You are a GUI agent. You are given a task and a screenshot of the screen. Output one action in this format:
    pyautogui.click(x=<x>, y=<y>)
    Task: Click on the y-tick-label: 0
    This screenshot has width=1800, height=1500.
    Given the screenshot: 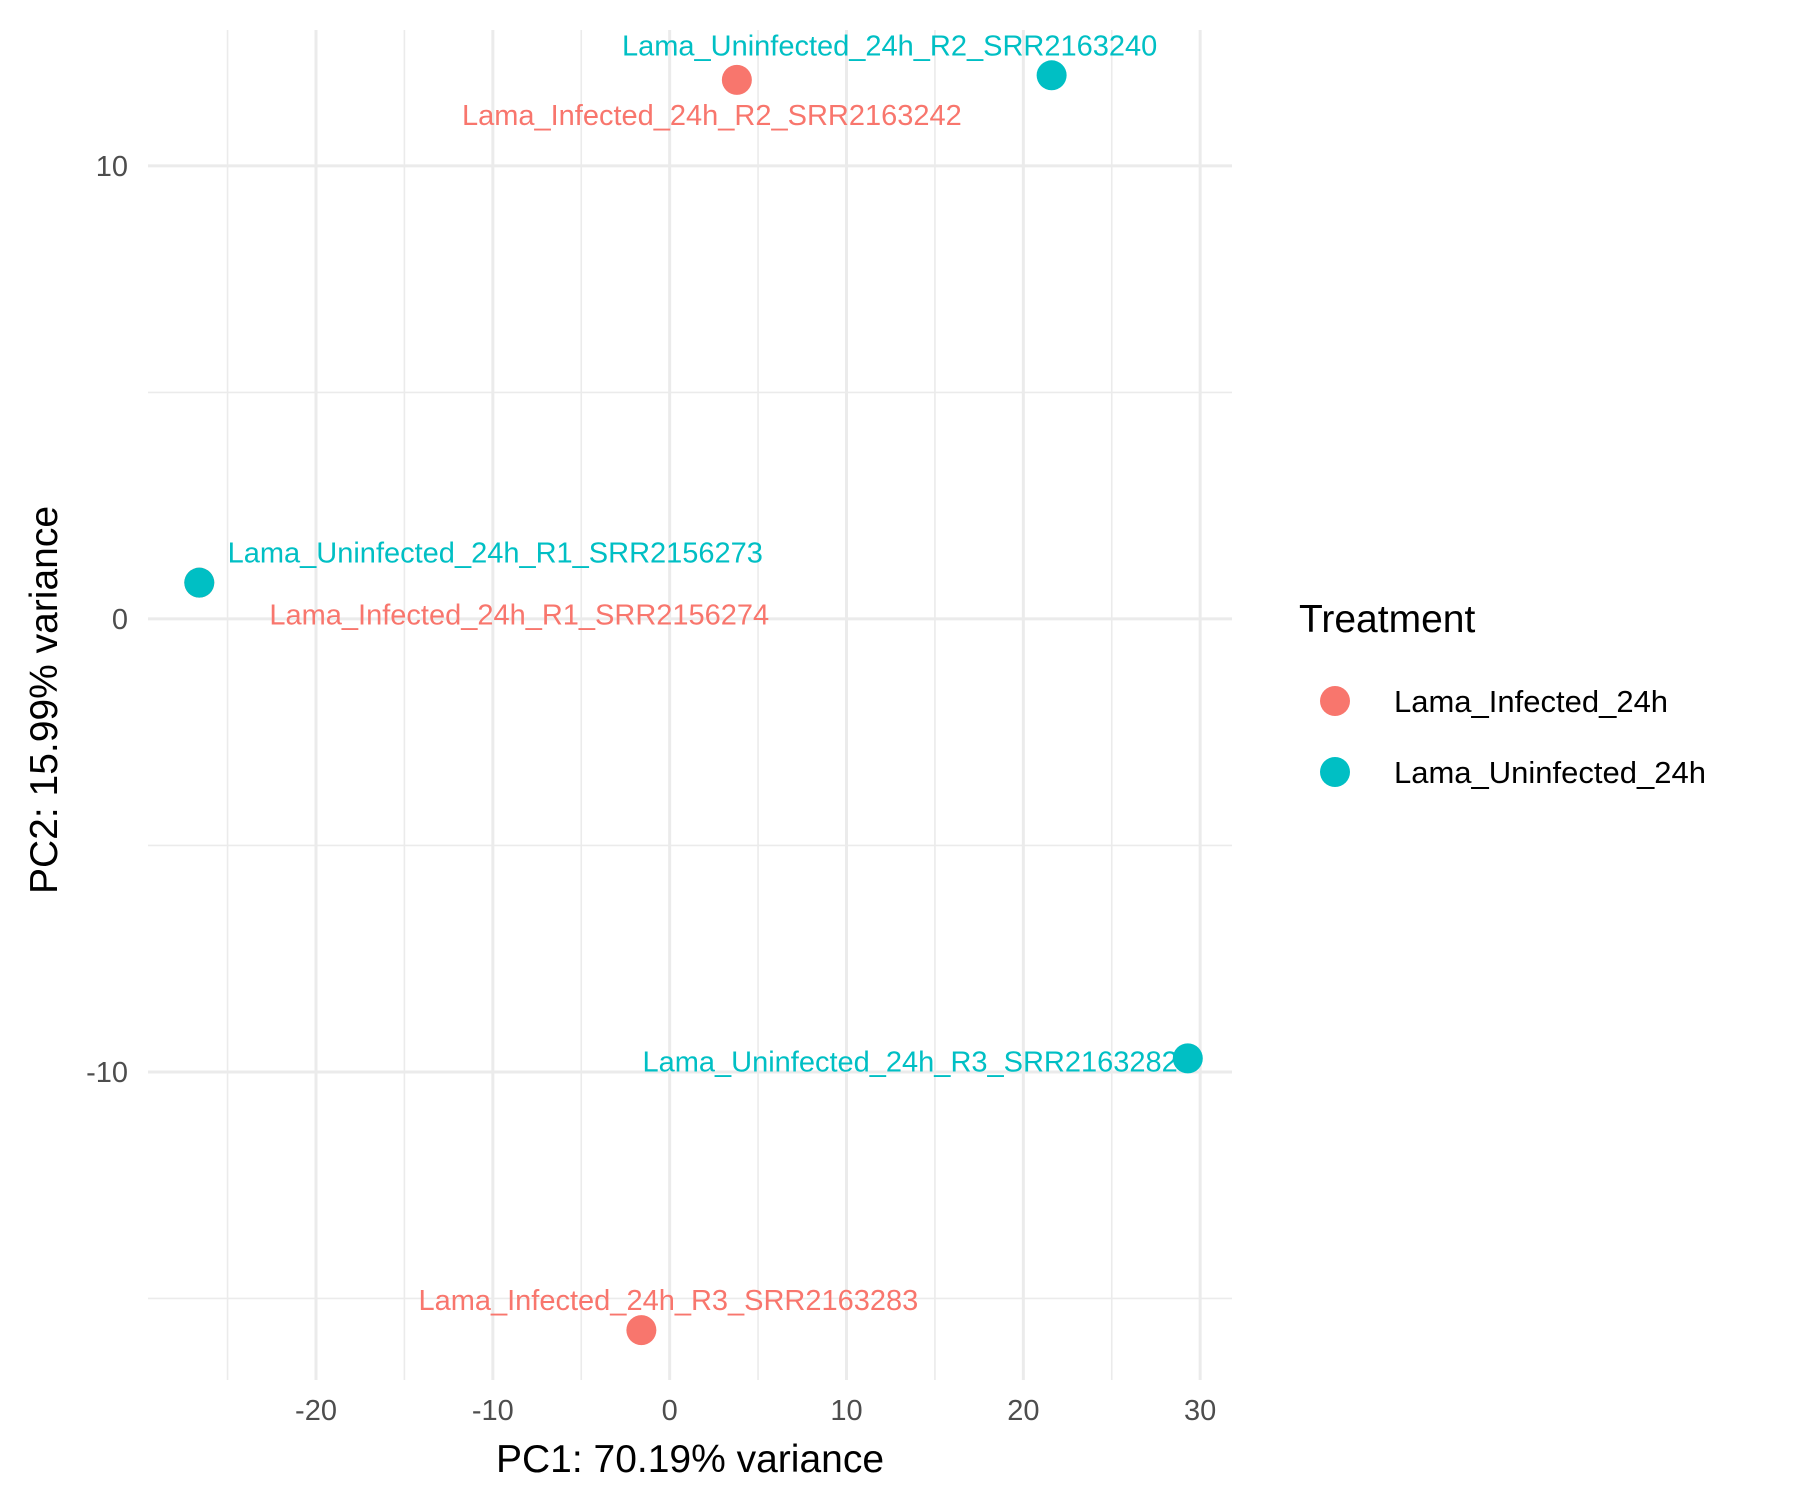 What is the action you would take?
    pyautogui.click(x=120, y=620)
    